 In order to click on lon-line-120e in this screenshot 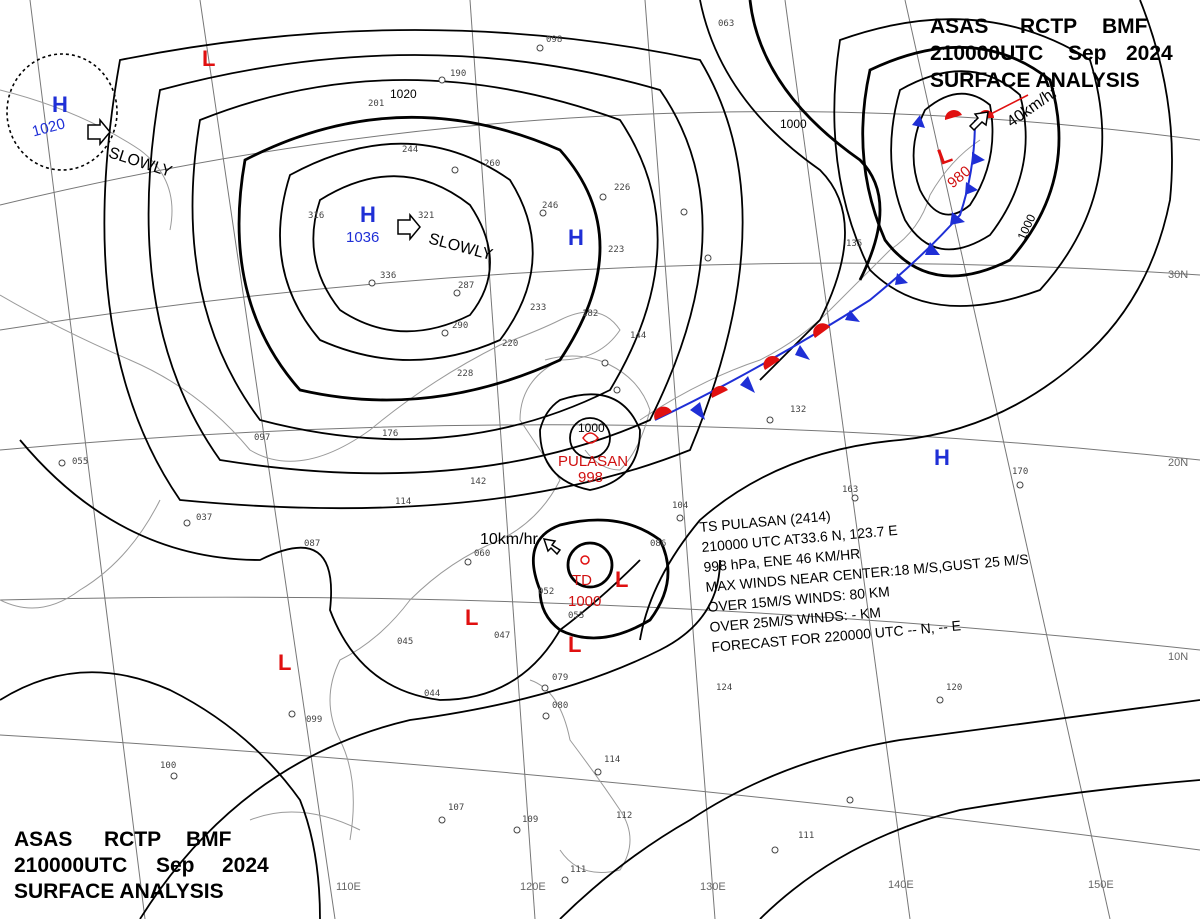, I will do `click(502, 459)`.